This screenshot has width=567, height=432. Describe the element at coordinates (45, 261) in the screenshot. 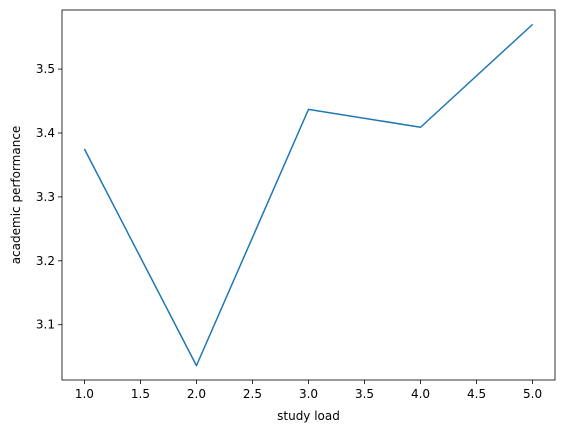

I see `y-tick-label: 3.2` at that location.